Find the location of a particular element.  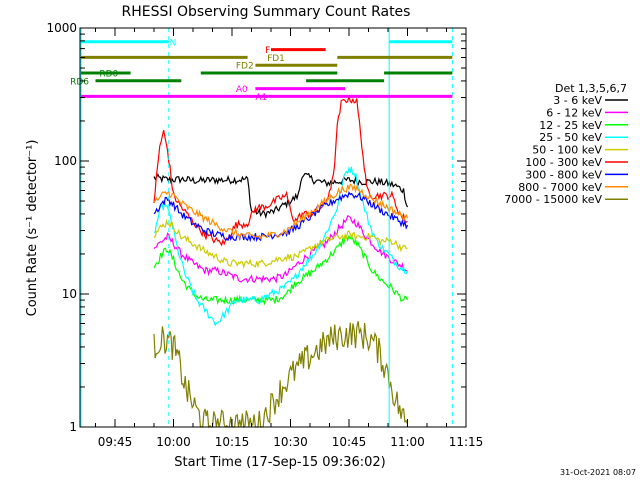

flag-label-3: FD2 is located at coordinates (245, 67).